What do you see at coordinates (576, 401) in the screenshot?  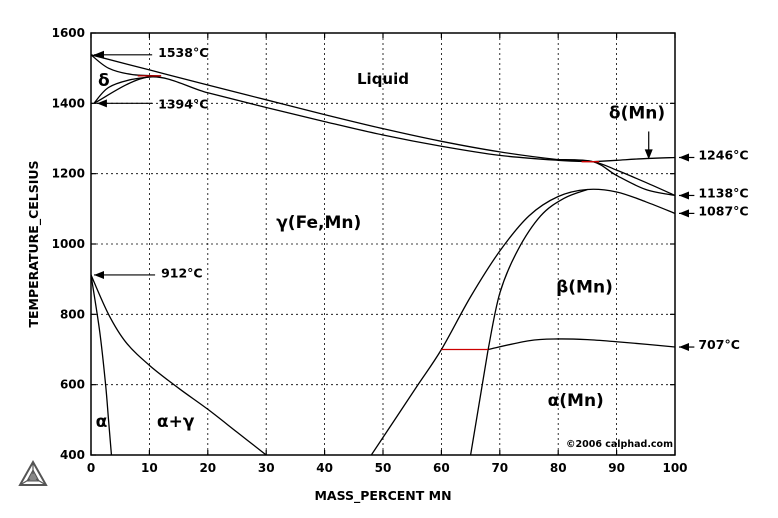 I see `phase-label: α(Mn)` at bounding box center [576, 401].